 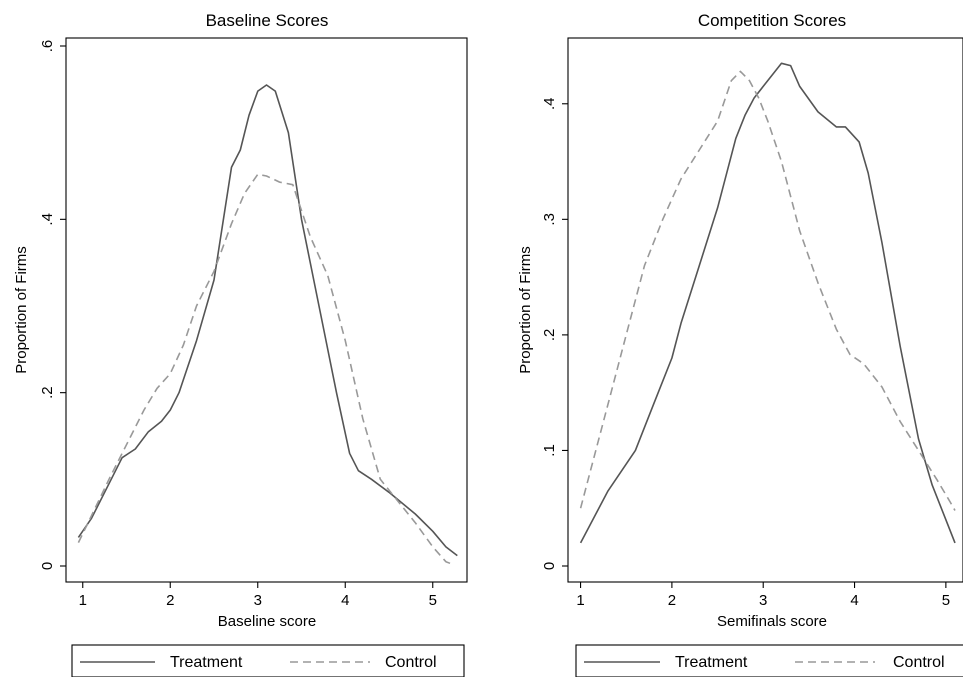 What do you see at coordinates (549, 219) in the screenshot?
I see `y-tick-label: .3` at bounding box center [549, 219].